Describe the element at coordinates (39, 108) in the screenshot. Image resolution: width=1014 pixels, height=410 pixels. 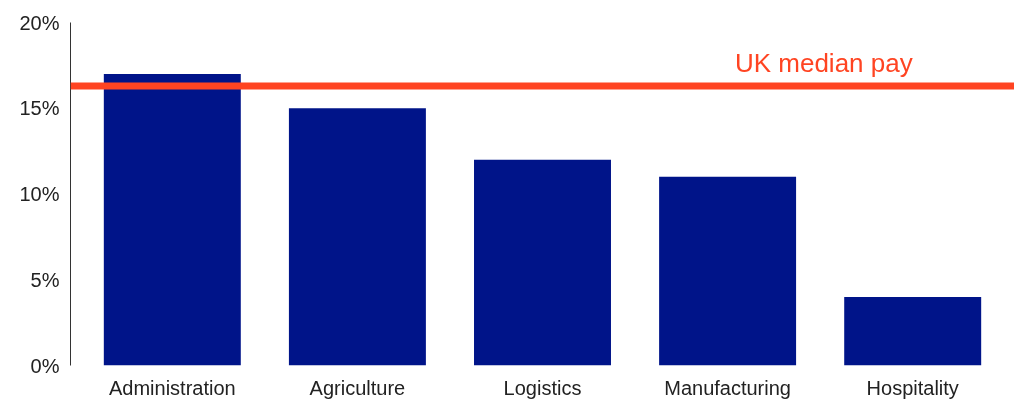
I see `y-tick-label: 15%` at that location.